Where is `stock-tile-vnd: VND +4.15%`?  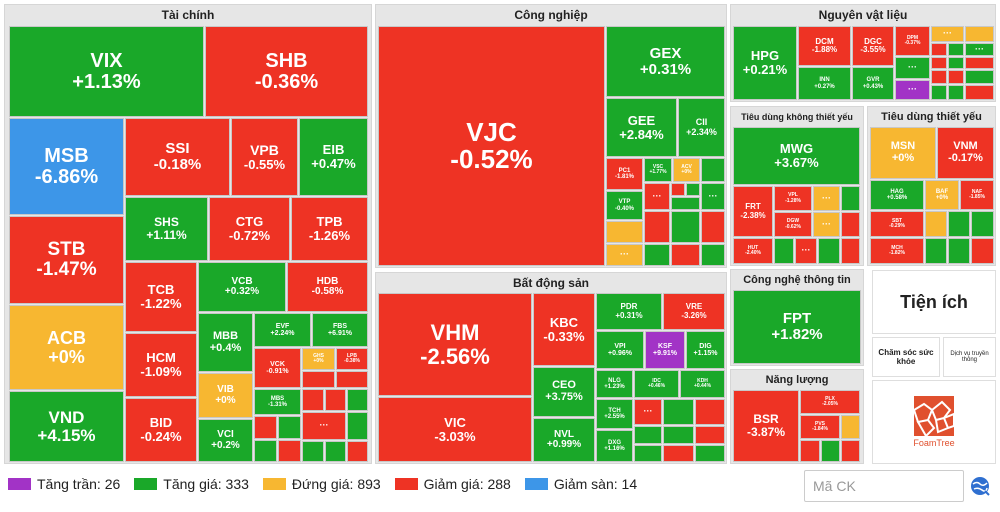
stock-tile-vnd: VND +4.15% is located at coordinates (66, 426).